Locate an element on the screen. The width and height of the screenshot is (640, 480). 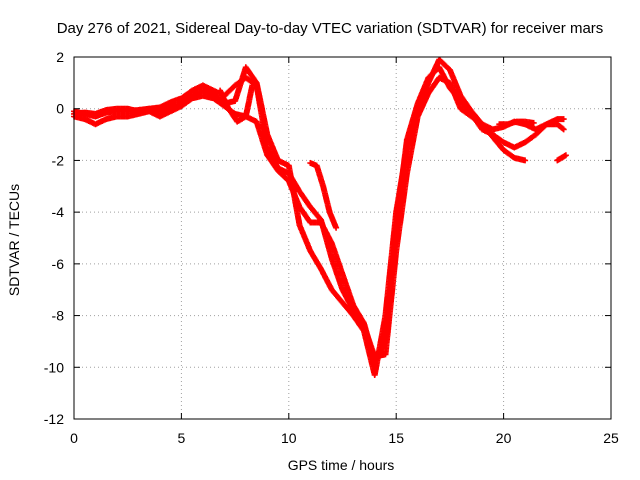
series-track-g is located at coordinates (561, 158).